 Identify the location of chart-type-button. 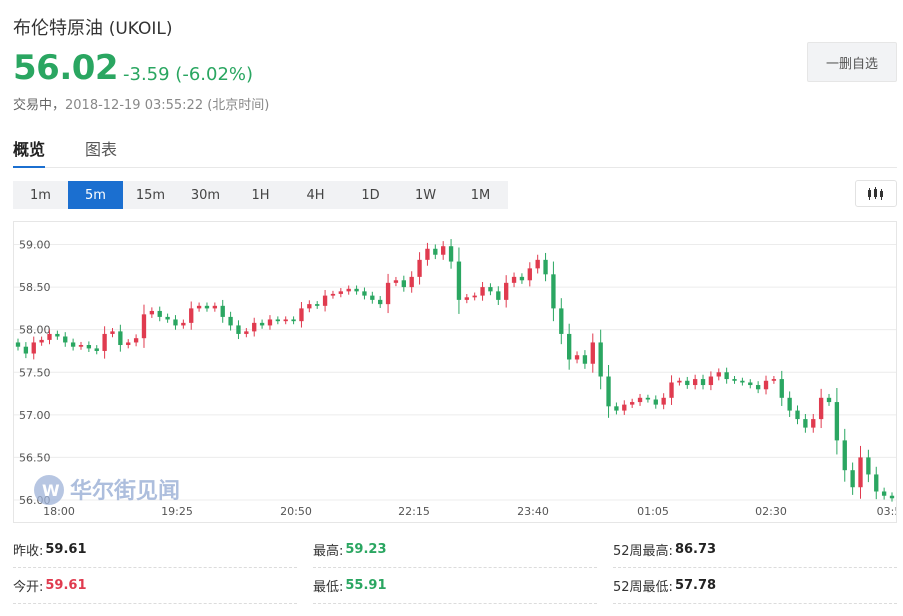
(876, 193).